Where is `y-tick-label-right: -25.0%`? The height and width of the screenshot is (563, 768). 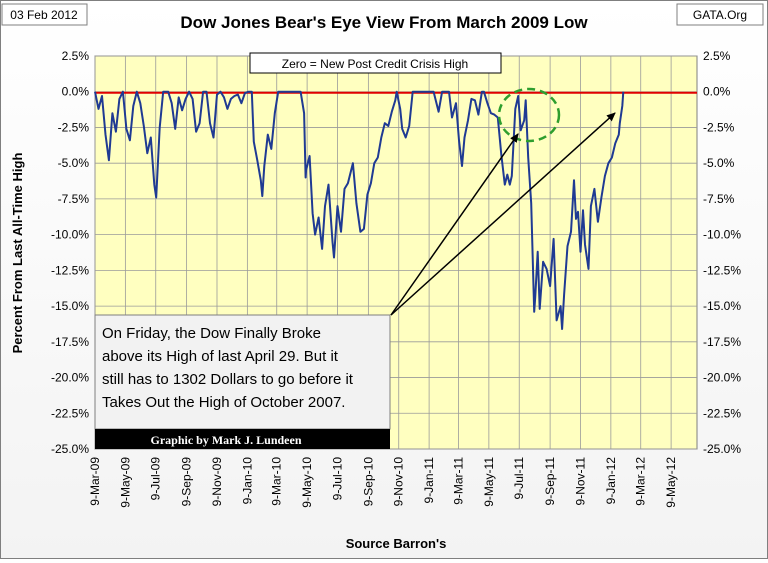
y-tick-label-right: -25.0% is located at coordinates (722, 449).